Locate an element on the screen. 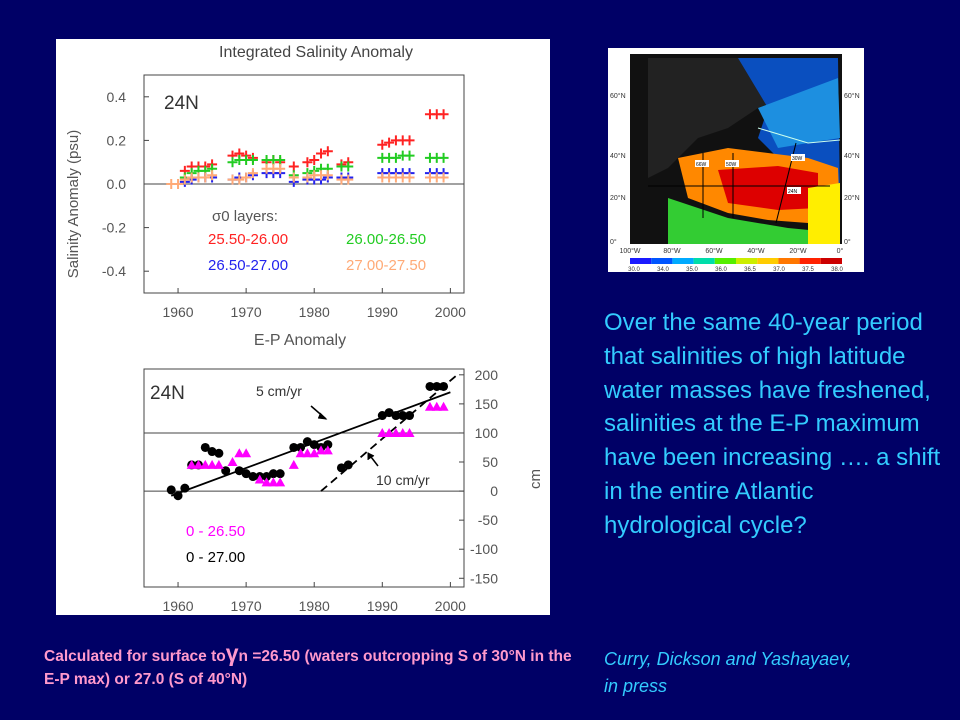  top-legend-entry-1: 25.50-26.00 is located at coordinates (248, 239).